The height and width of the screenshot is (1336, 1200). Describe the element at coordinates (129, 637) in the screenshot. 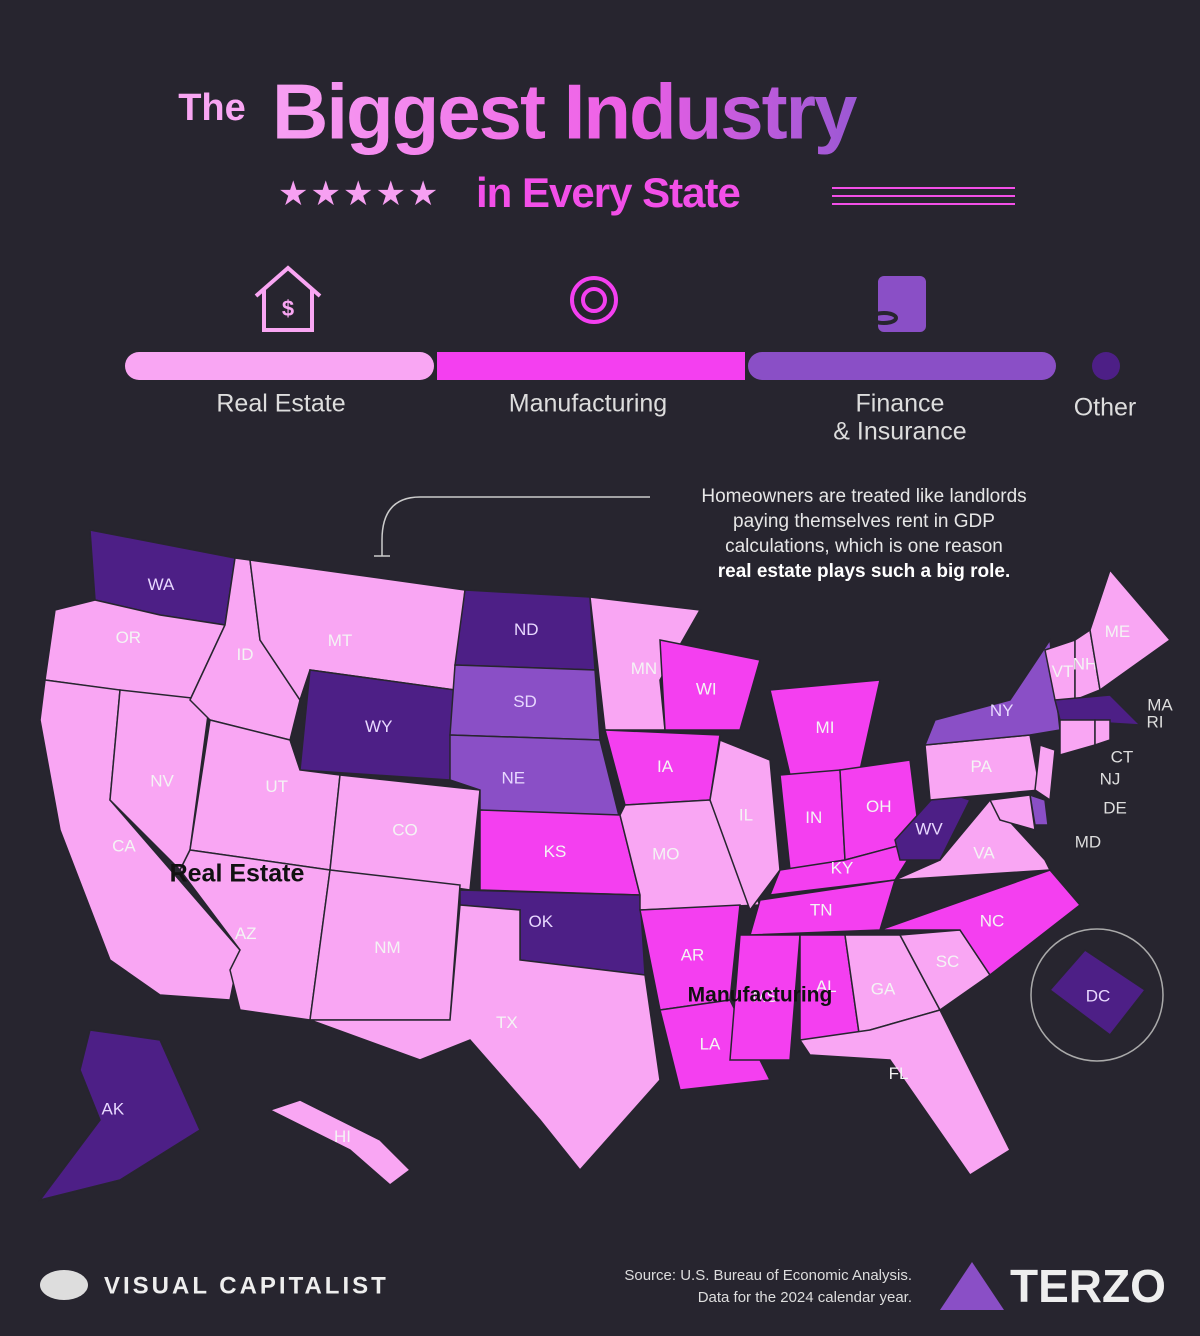

I see `state-label: OR` at that location.